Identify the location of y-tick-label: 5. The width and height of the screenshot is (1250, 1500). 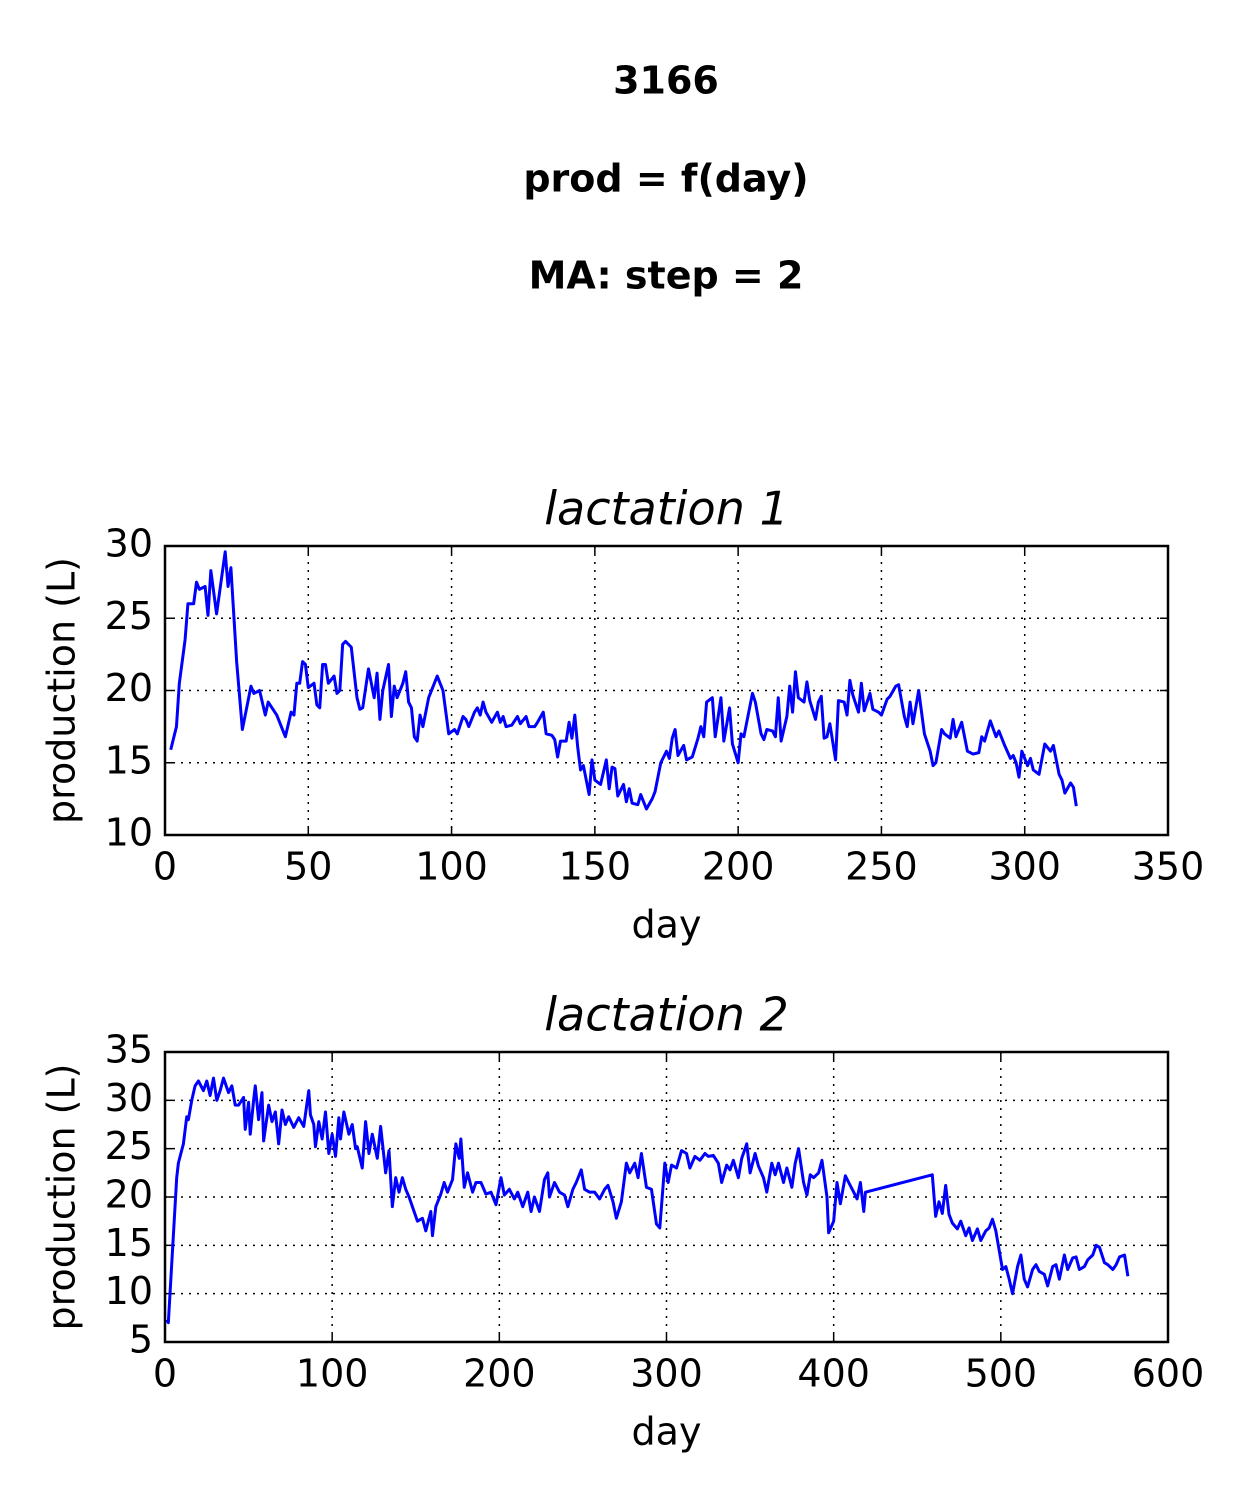
(141, 1340).